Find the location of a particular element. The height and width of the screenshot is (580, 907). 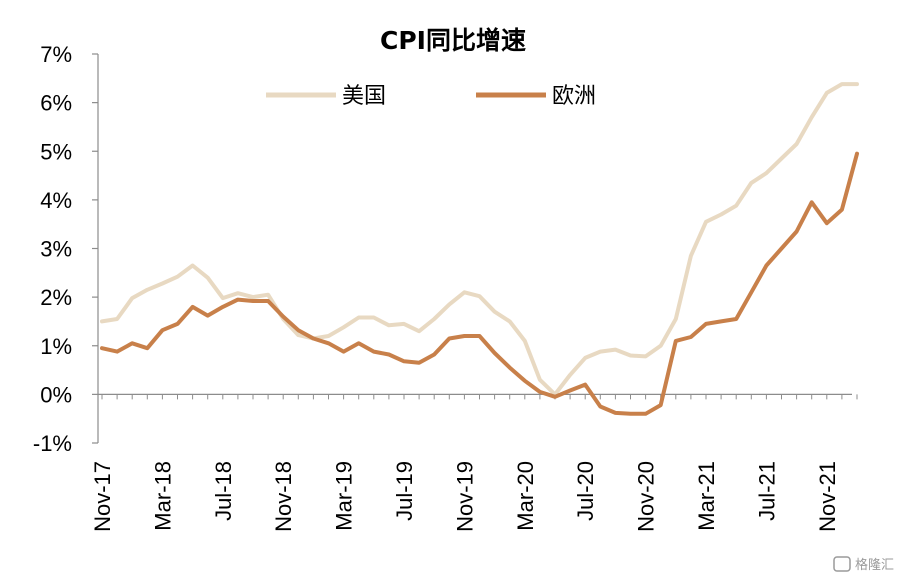

x-tick-label: Nov-20 is located at coordinates (646, 496).